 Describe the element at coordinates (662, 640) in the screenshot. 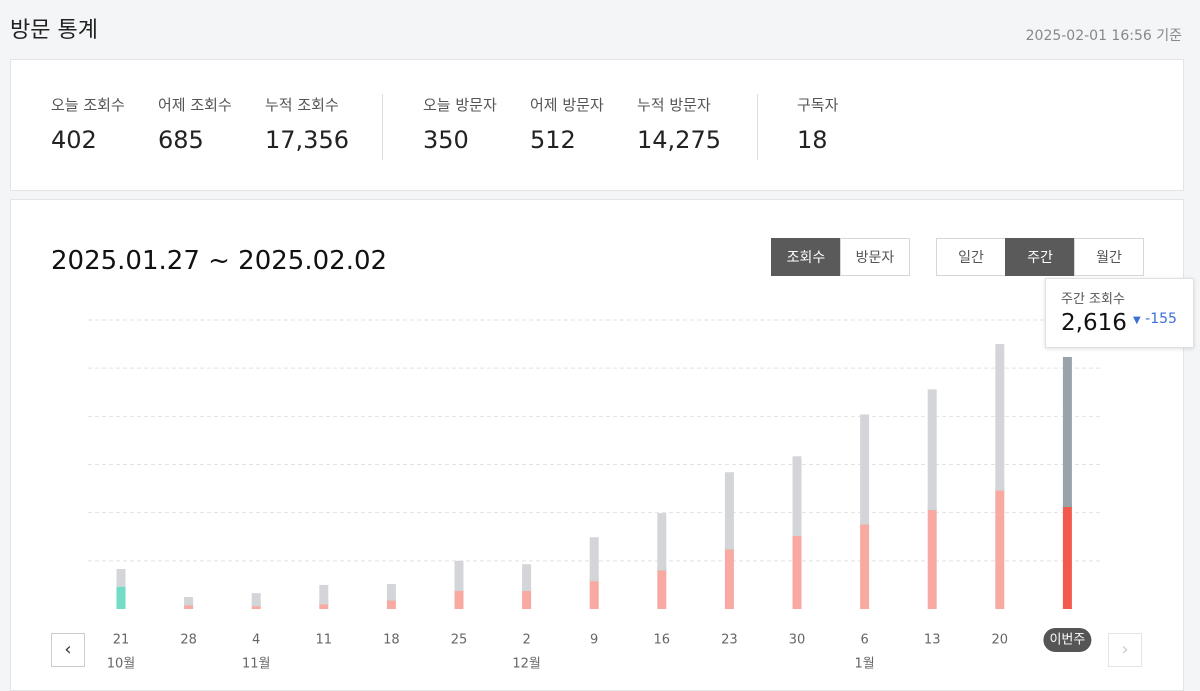

I see `x-tick-label: 16` at that location.